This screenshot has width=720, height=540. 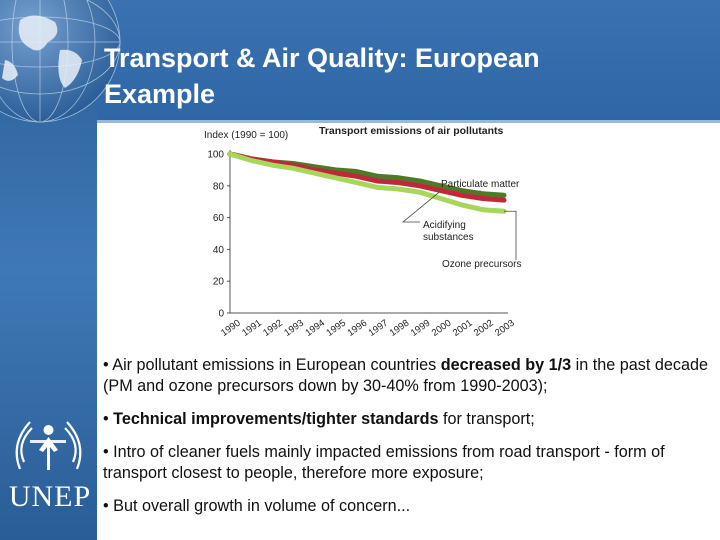 What do you see at coordinates (273, 328) in the screenshot?
I see `x-tick-label: 1992` at bounding box center [273, 328].